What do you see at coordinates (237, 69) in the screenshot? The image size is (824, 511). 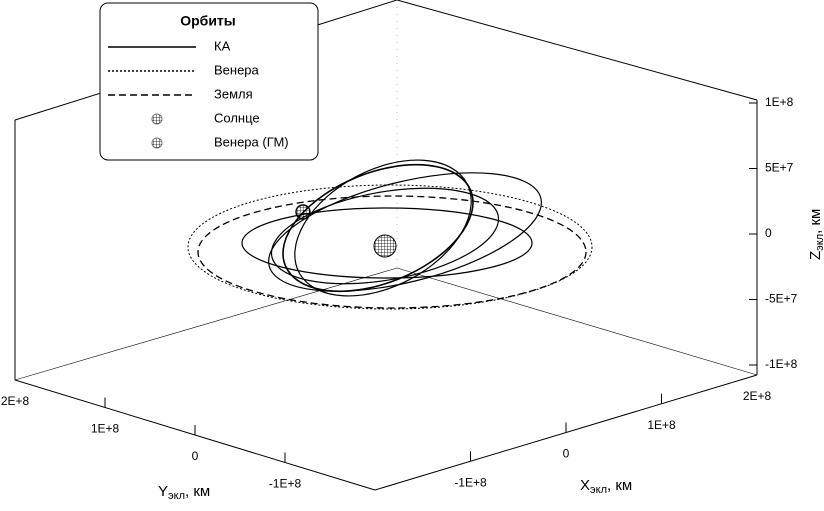 I see `legend-label: Венера` at bounding box center [237, 69].